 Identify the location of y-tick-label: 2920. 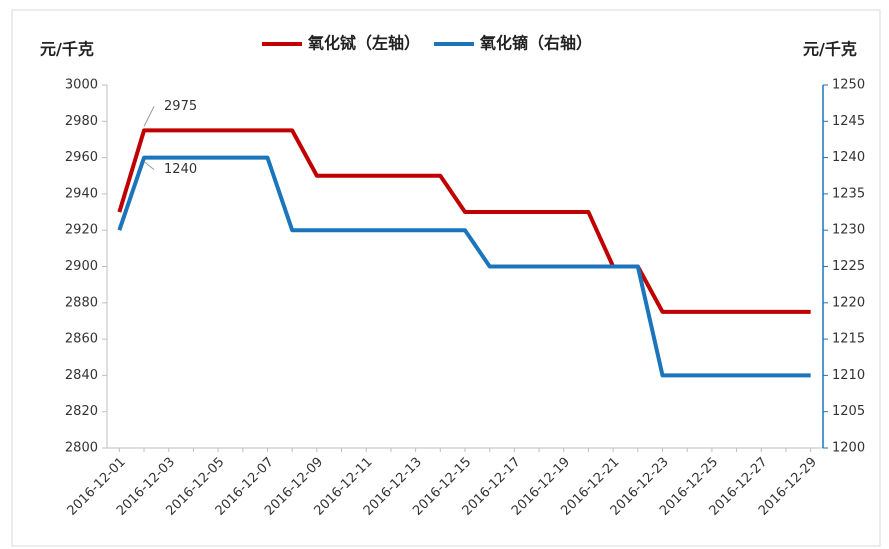
(81, 230).